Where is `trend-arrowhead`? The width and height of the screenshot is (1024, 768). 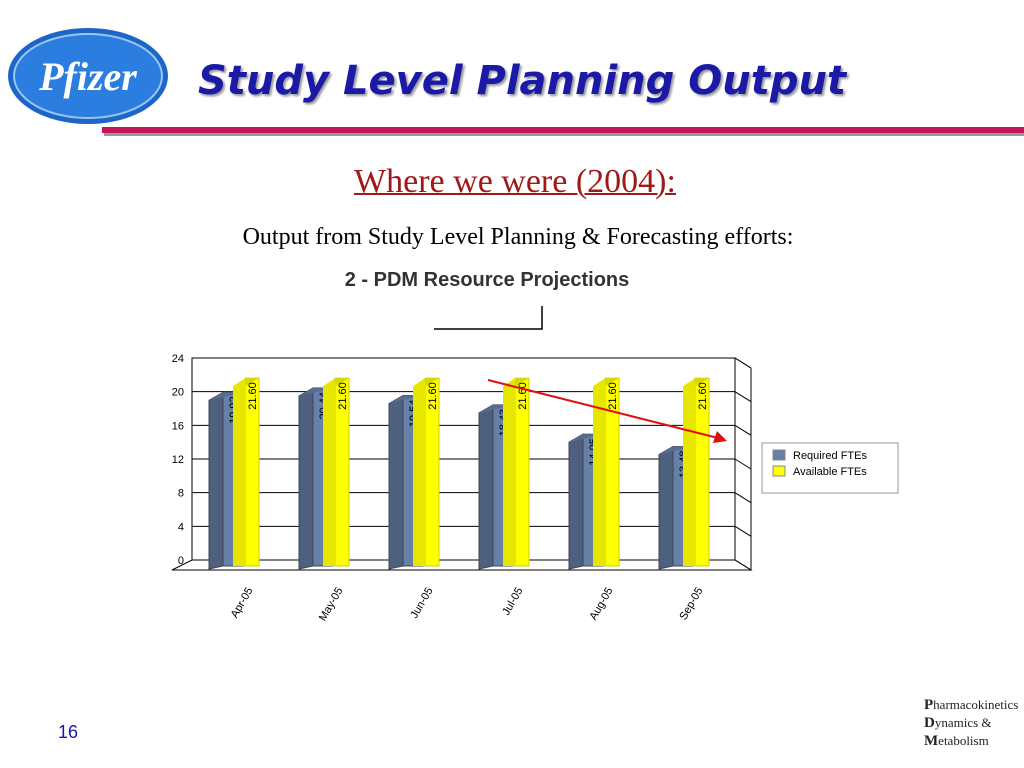 trend-arrowhead is located at coordinates (720, 437).